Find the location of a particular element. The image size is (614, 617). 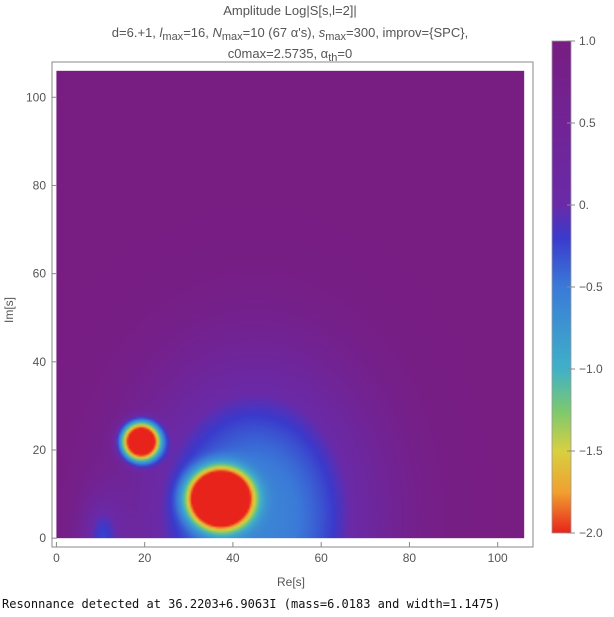

colorbar-tick-label: −0.5 is located at coordinates (591, 287).